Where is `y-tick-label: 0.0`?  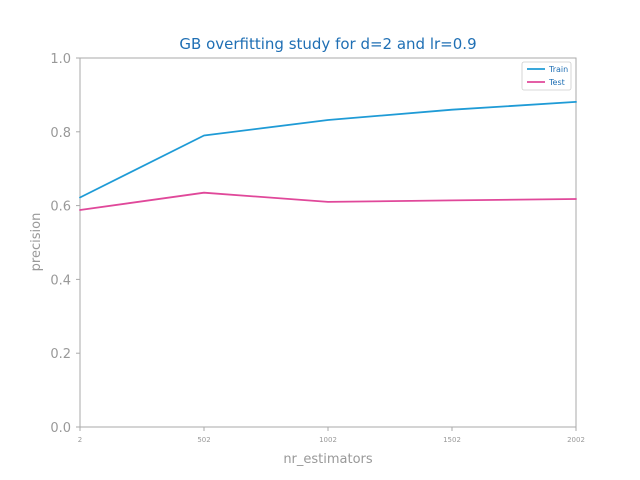 y-tick-label: 0.0 is located at coordinates (60, 428).